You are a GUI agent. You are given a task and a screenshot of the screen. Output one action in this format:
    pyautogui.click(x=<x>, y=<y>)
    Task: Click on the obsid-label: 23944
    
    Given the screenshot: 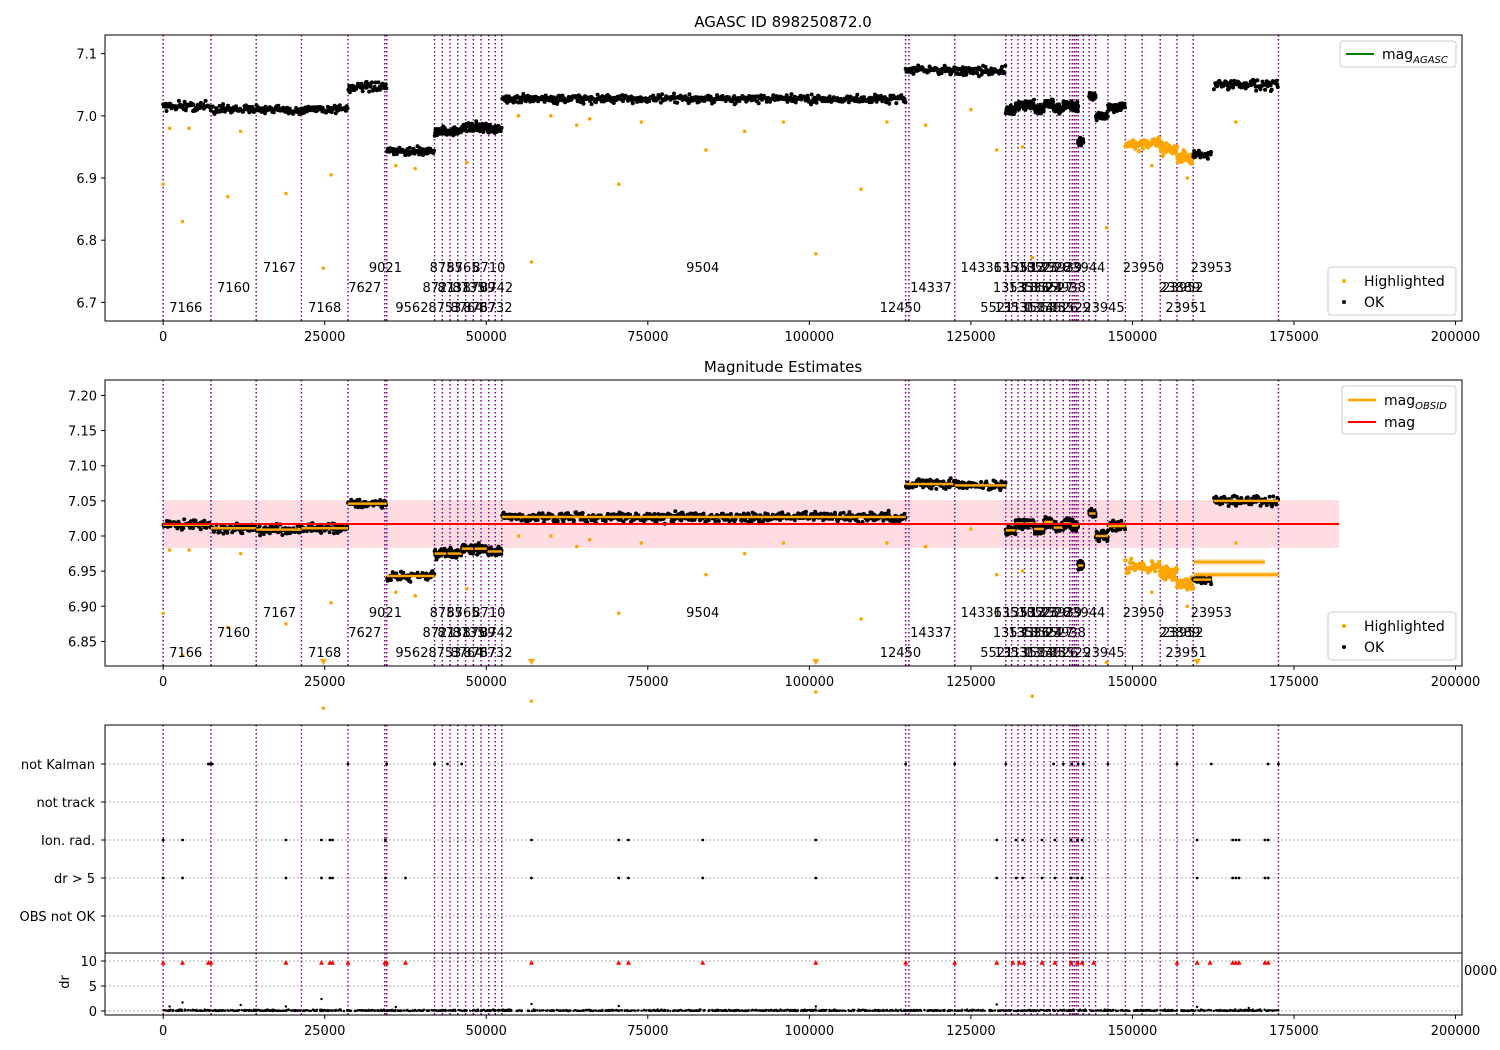 What is the action you would take?
    pyautogui.click(x=1084, y=613)
    